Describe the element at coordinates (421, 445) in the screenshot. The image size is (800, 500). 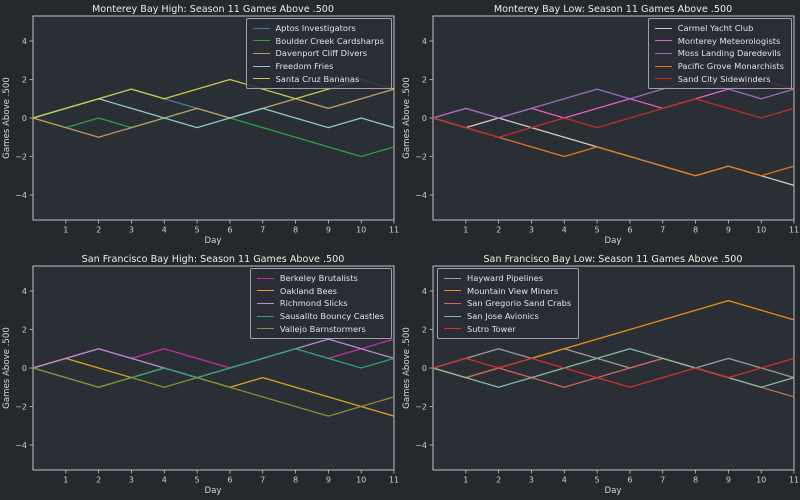
I see `y-tick-label: −4` at that location.